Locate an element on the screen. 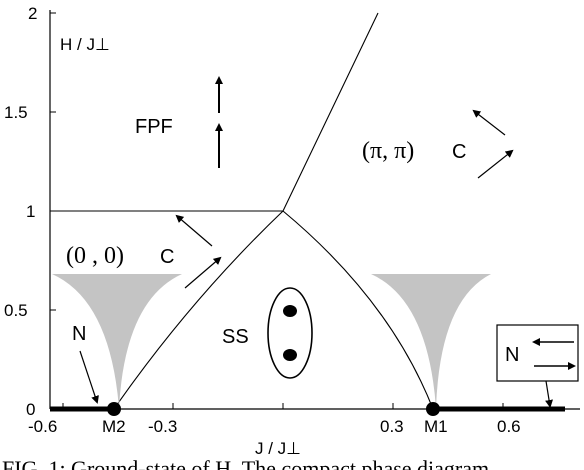 The height and width of the screenshot is (470, 584). region-ss-label: SS is located at coordinates (235, 337).